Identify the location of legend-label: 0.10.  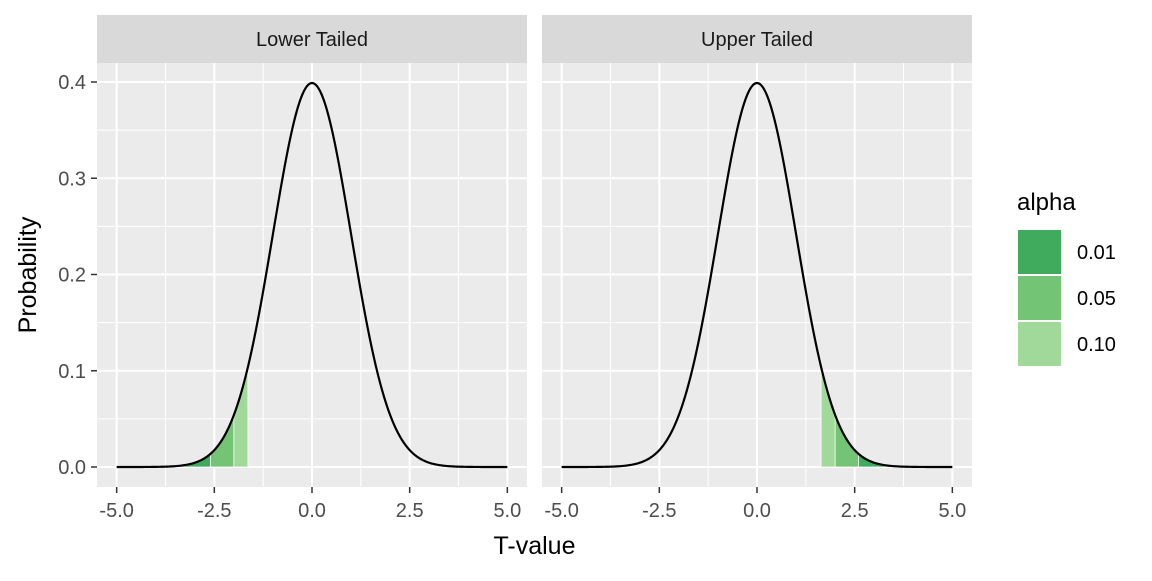
(1096, 345).